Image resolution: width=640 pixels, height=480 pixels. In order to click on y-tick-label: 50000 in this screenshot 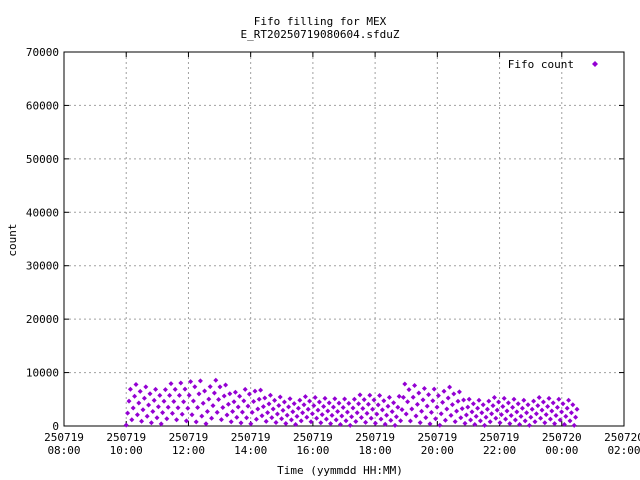, I will do `click(42, 159)`.